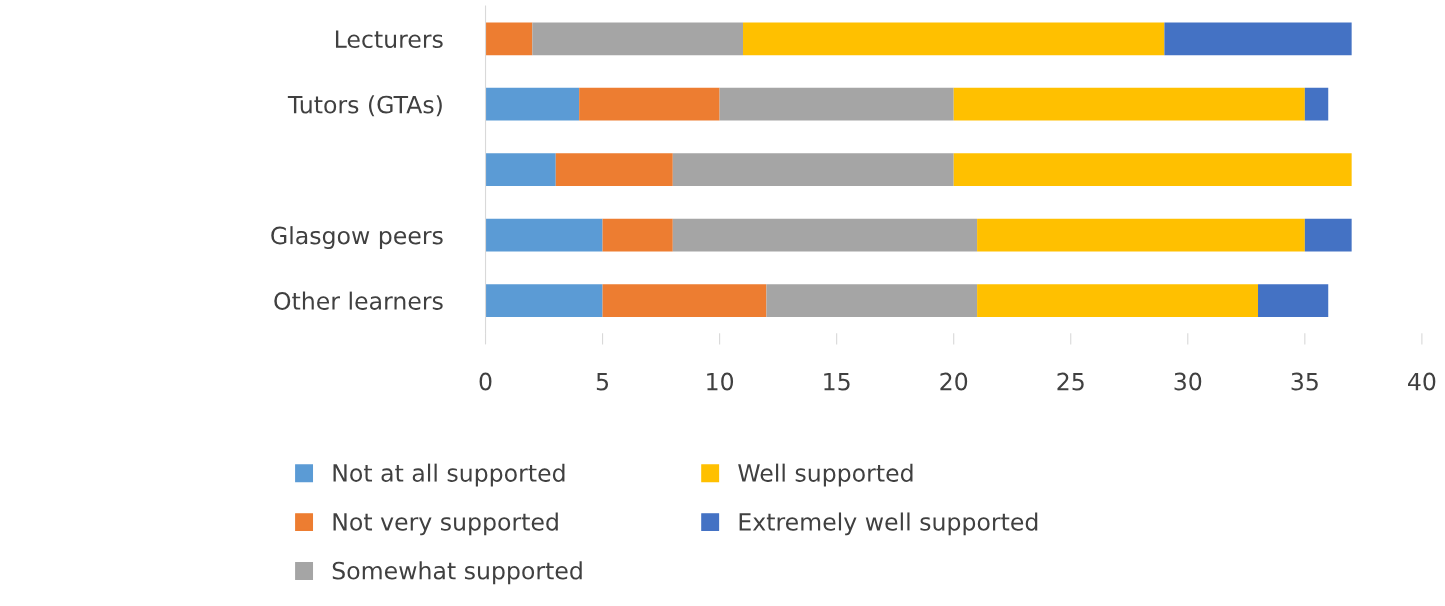  I want to click on legend-label: Extremely well supported, so click(888, 524).